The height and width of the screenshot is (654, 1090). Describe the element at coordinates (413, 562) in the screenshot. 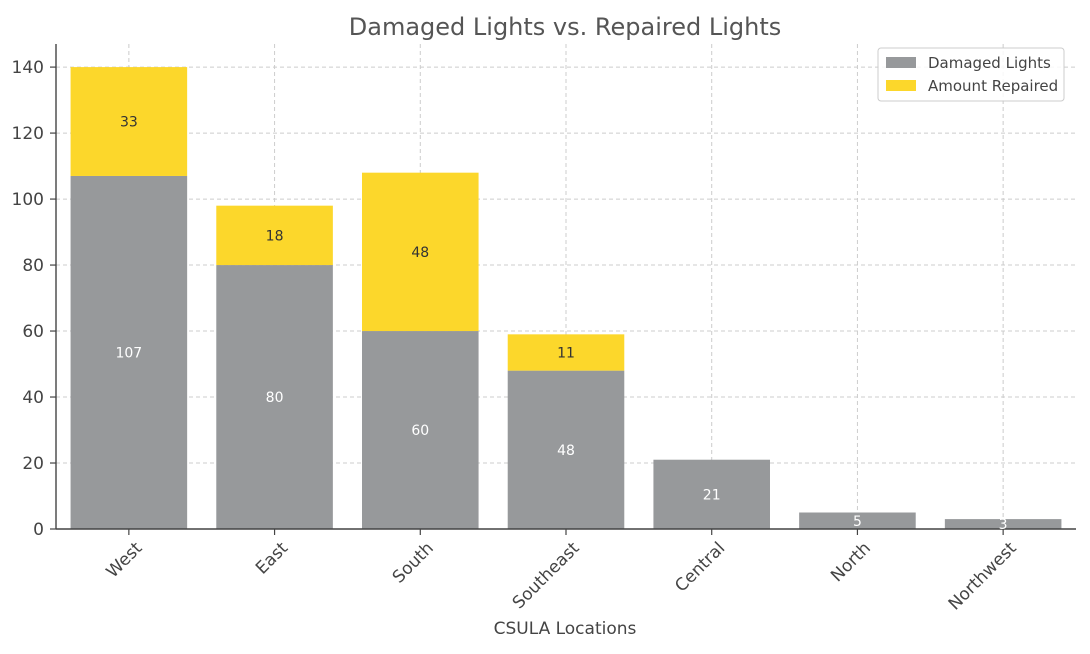

I see `x-tick-label-south: South` at that location.